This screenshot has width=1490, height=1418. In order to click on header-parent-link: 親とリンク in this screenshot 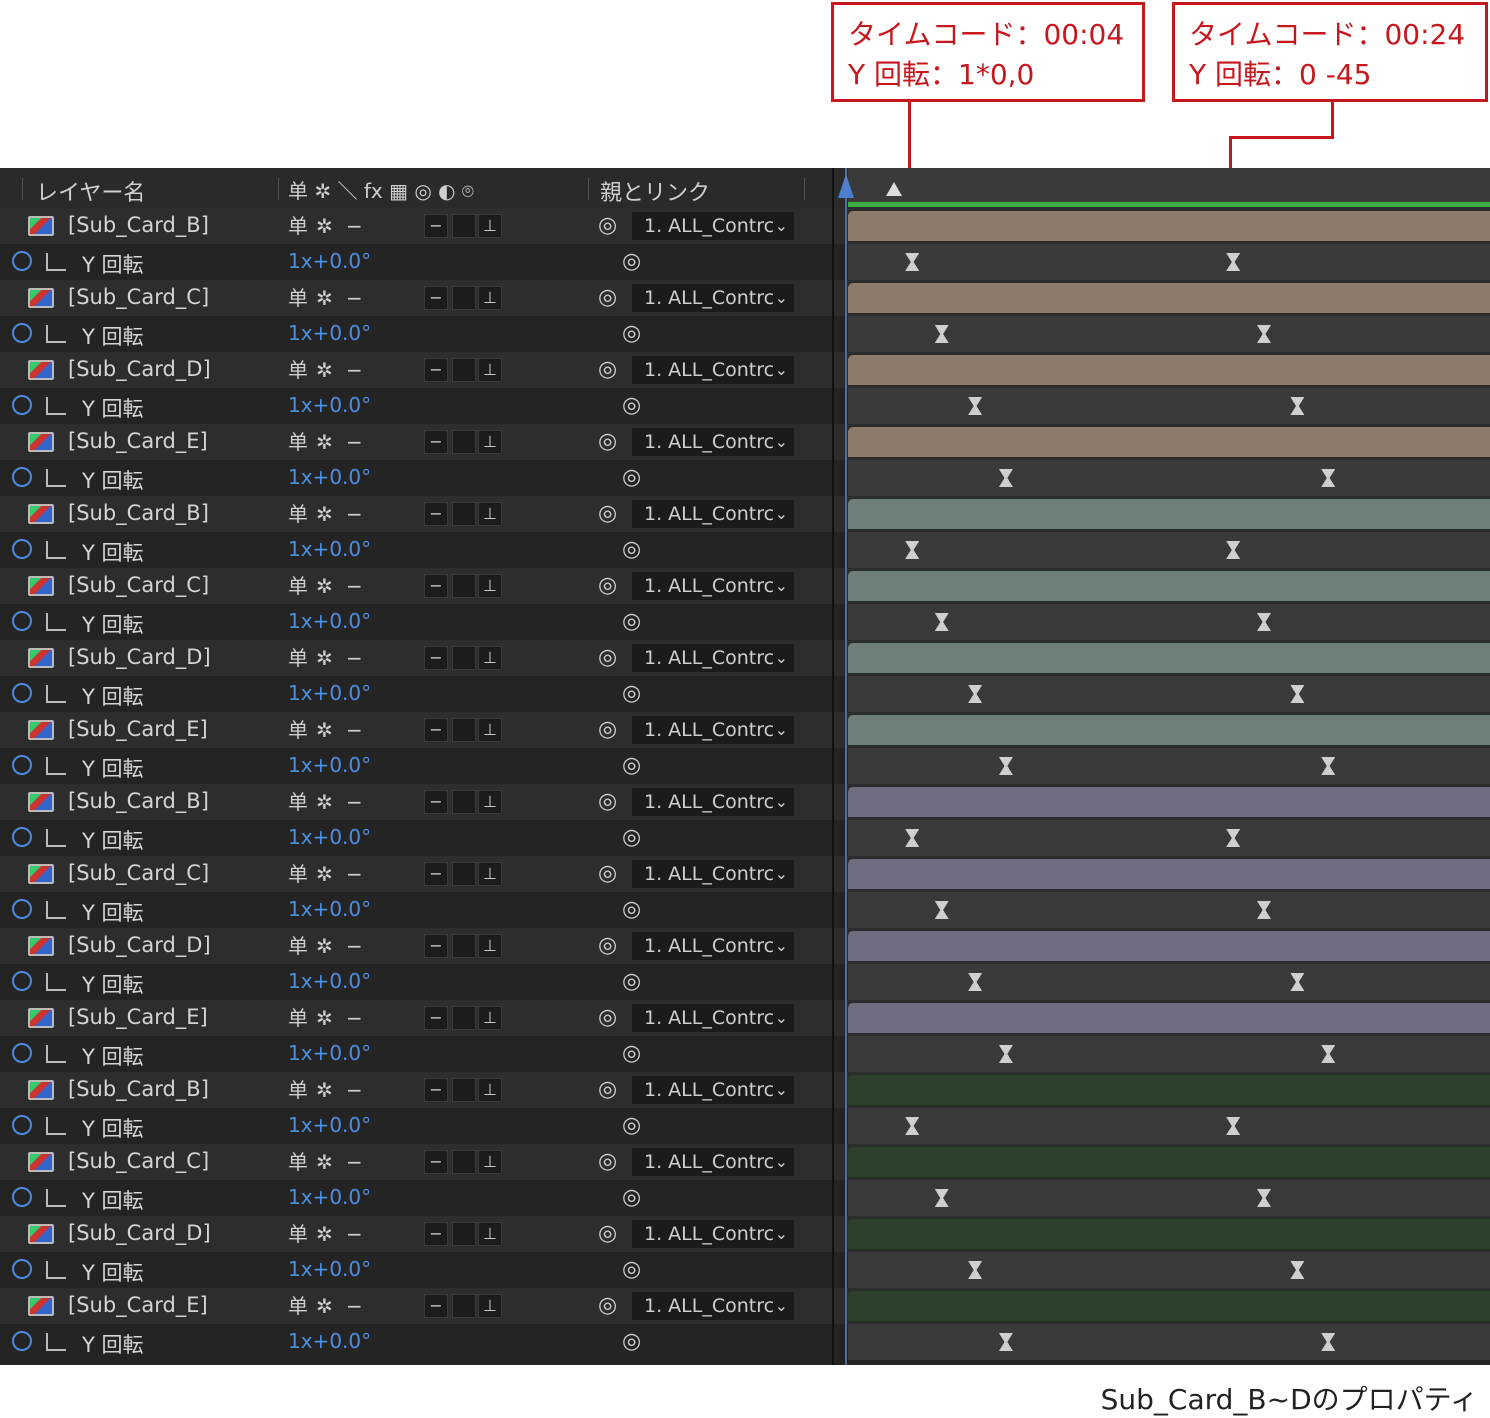, I will do `click(655, 193)`.